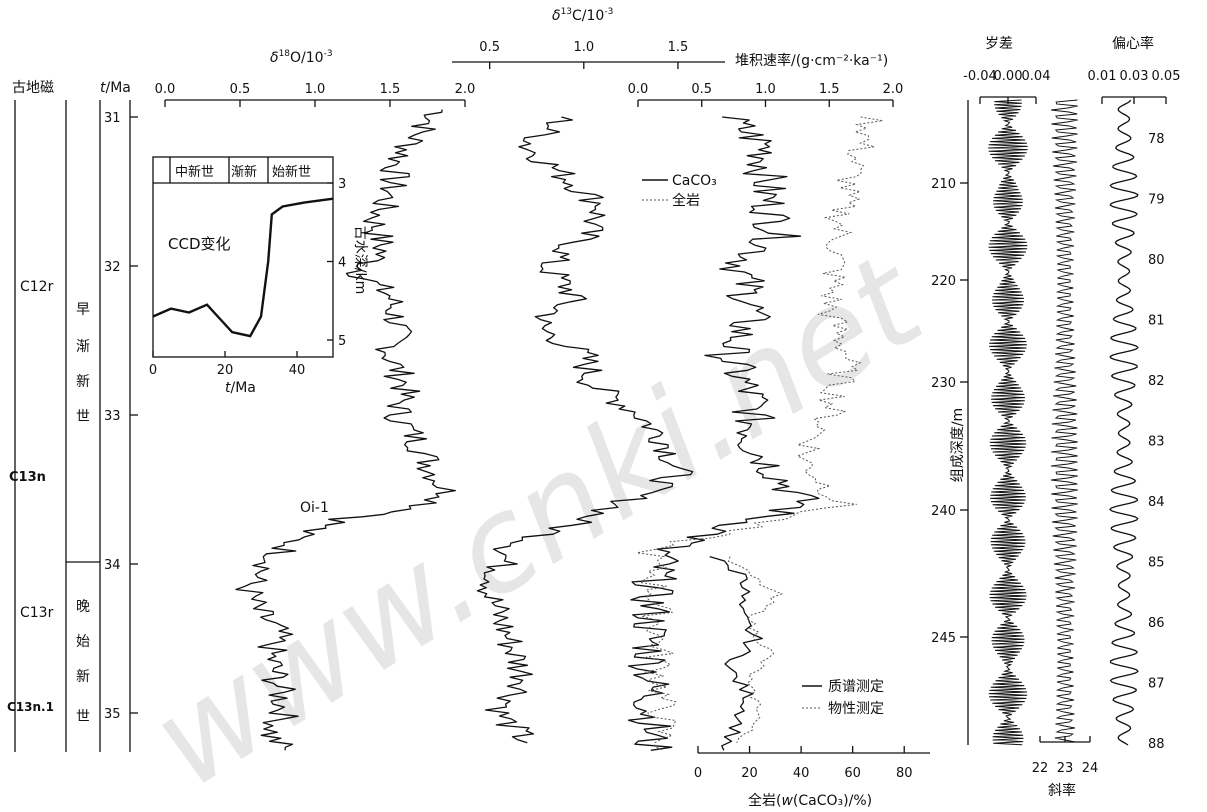 The height and width of the screenshot is (812, 1207). Describe the element at coordinates (112, 118) in the screenshot. I see `time-tick-label: 31` at that location.